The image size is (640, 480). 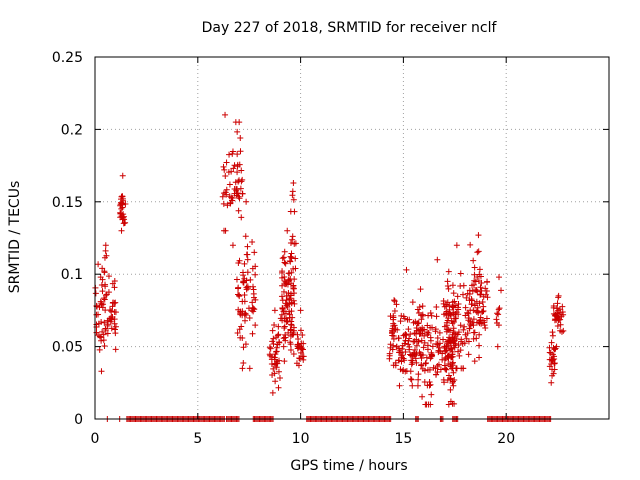 I want to click on x-tick-label: 5, so click(x=197, y=439).